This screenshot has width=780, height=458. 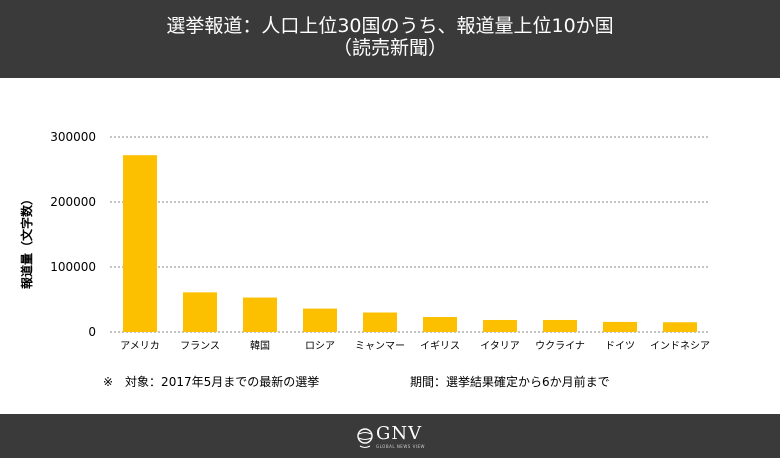 I want to click on x-tick-label: イタリア, so click(x=500, y=346).